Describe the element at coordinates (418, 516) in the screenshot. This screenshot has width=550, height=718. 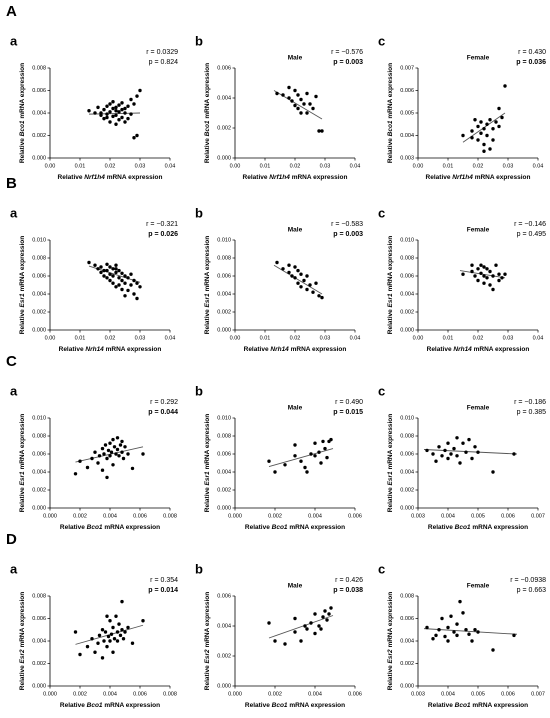
I see `x-tick-label: 0.003` at that location.